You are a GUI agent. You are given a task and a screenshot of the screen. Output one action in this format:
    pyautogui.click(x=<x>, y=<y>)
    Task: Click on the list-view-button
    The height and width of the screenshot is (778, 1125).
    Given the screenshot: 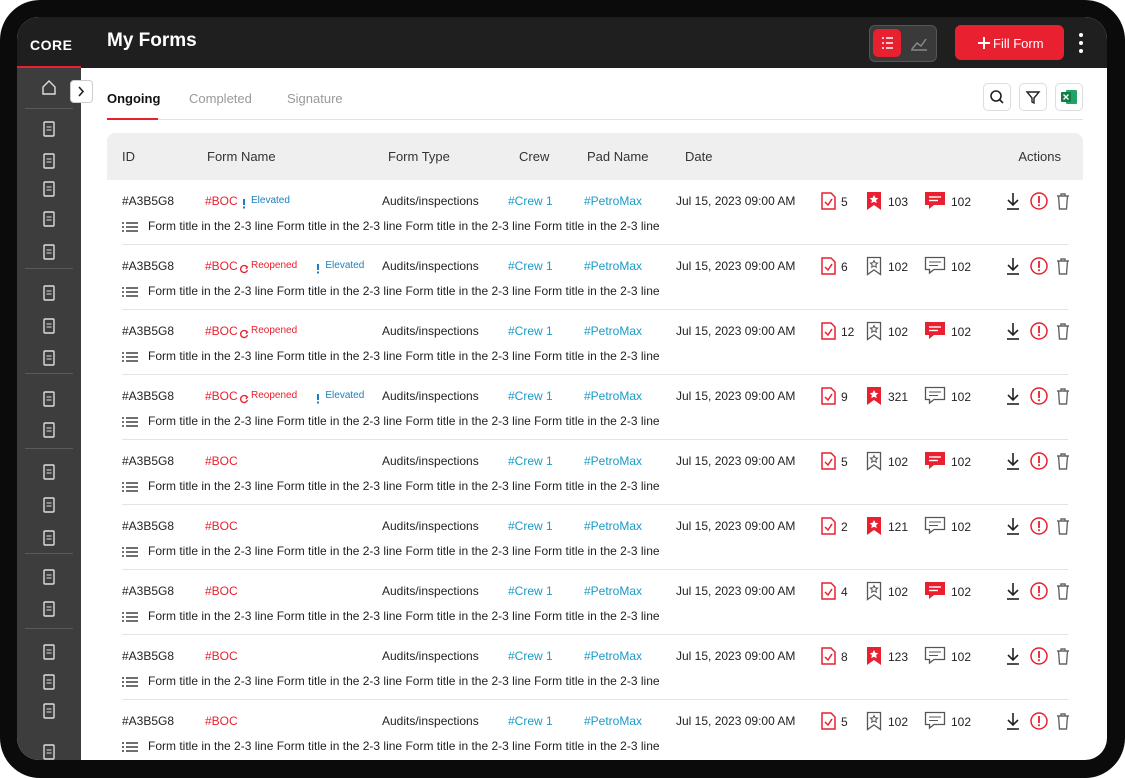 What is the action you would take?
    pyautogui.click(x=887, y=43)
    